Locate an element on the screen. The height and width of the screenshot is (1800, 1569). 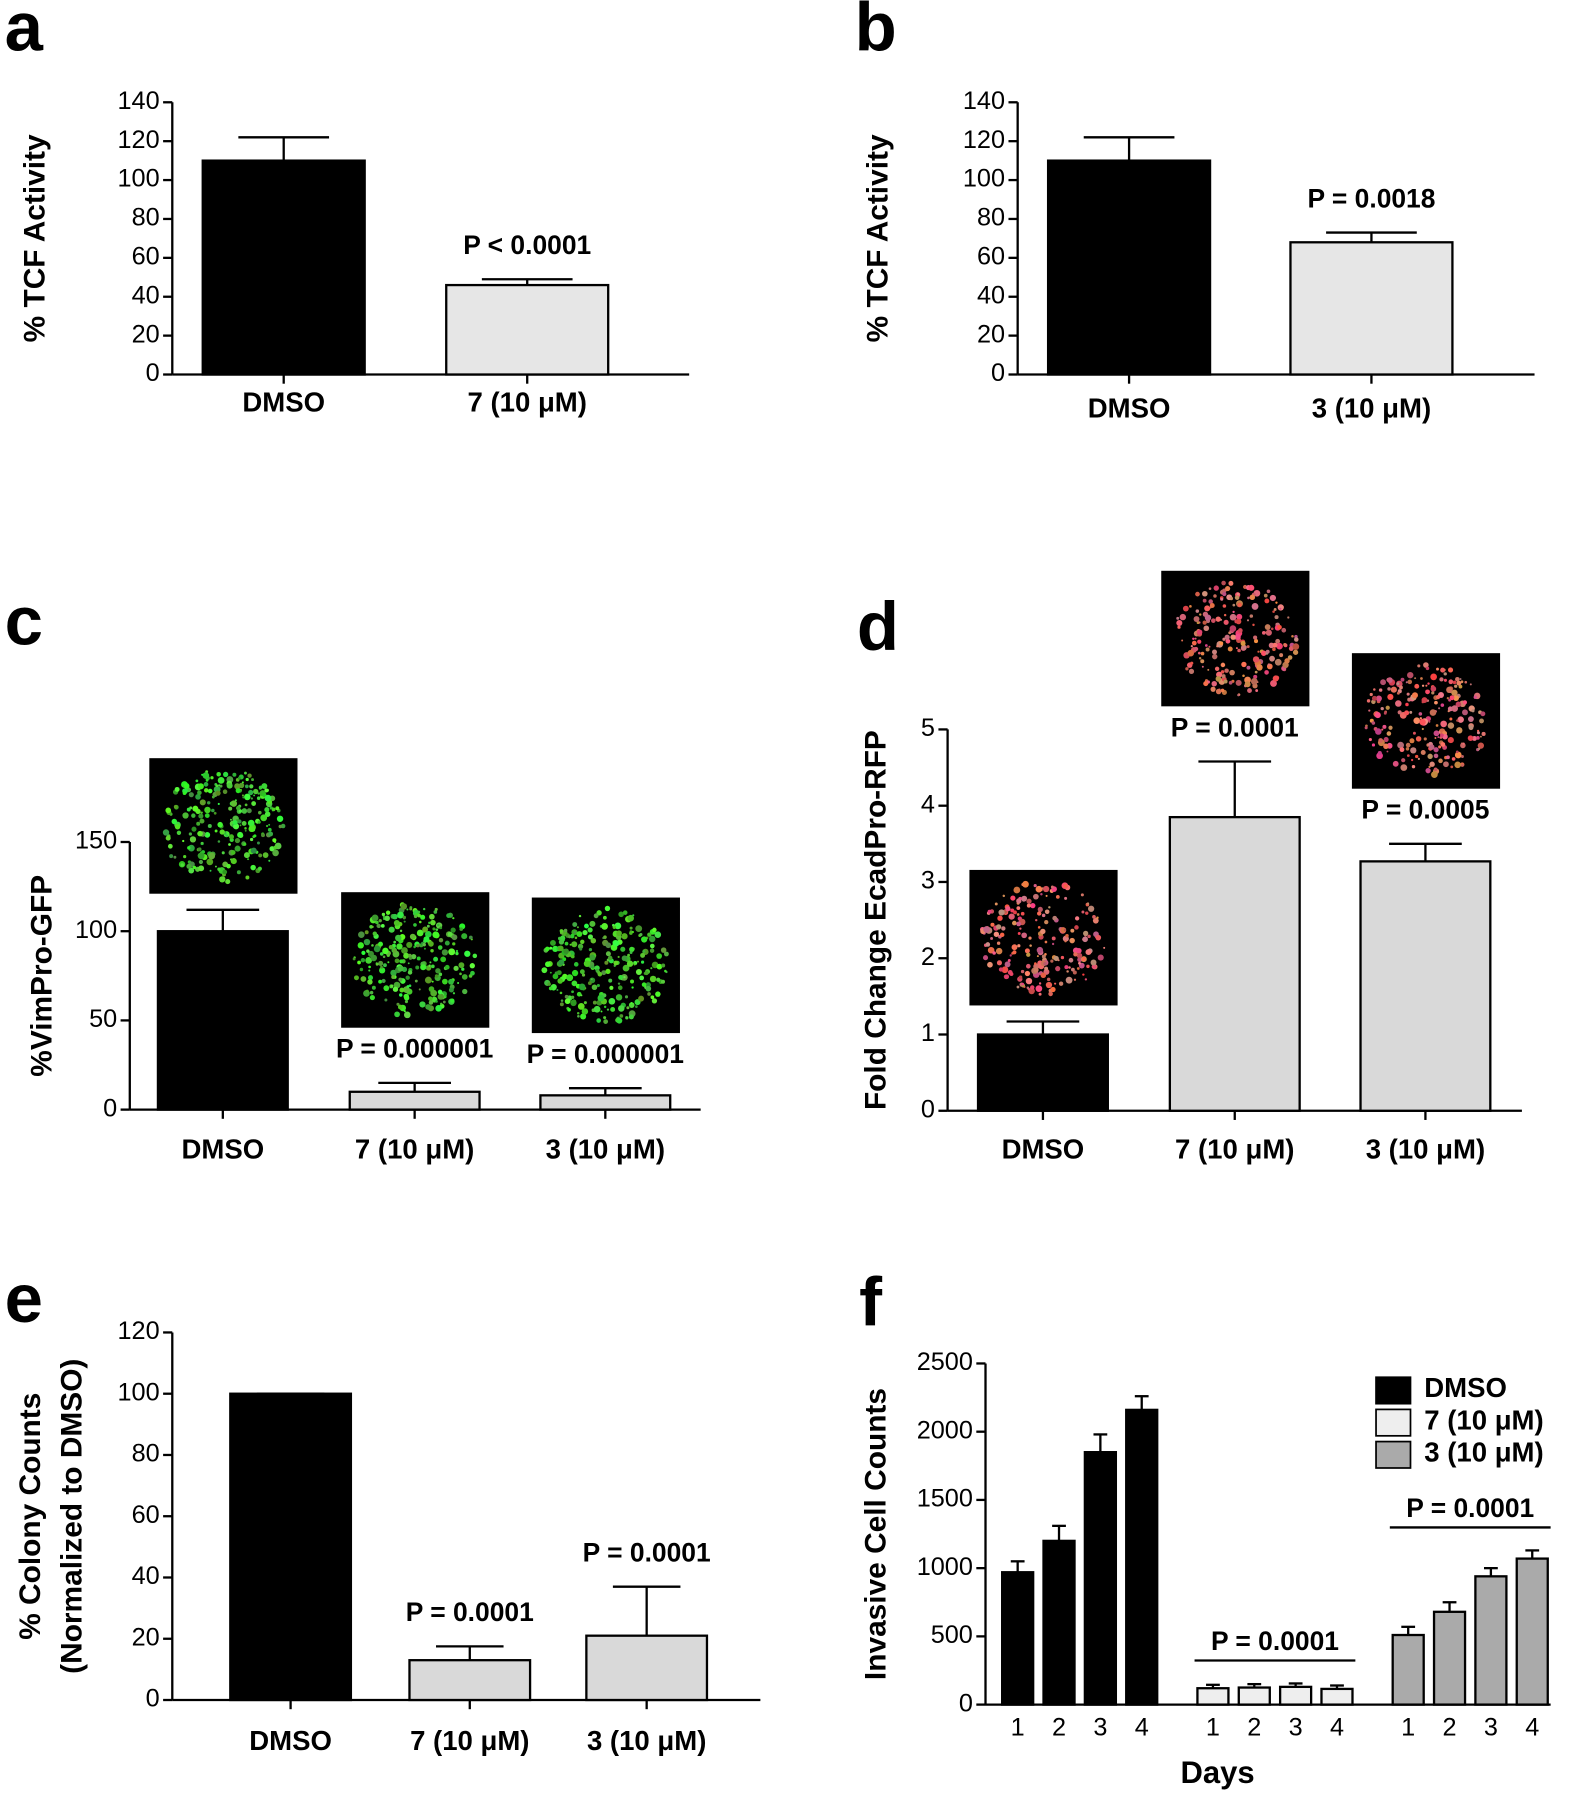
y-tick-label: 1000 is located at coordinates (945, 1567).